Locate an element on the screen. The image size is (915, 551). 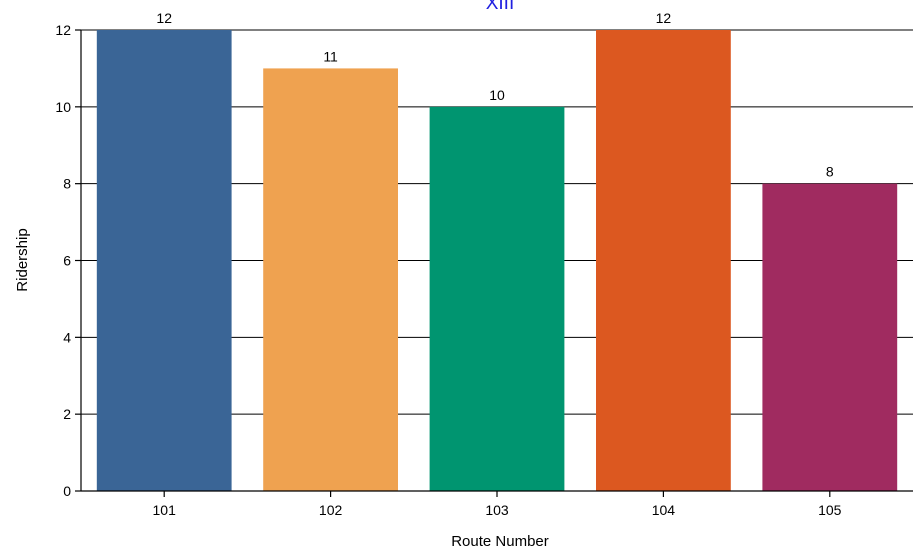
data-label-105: 8 is located at coordinates (830, 172).